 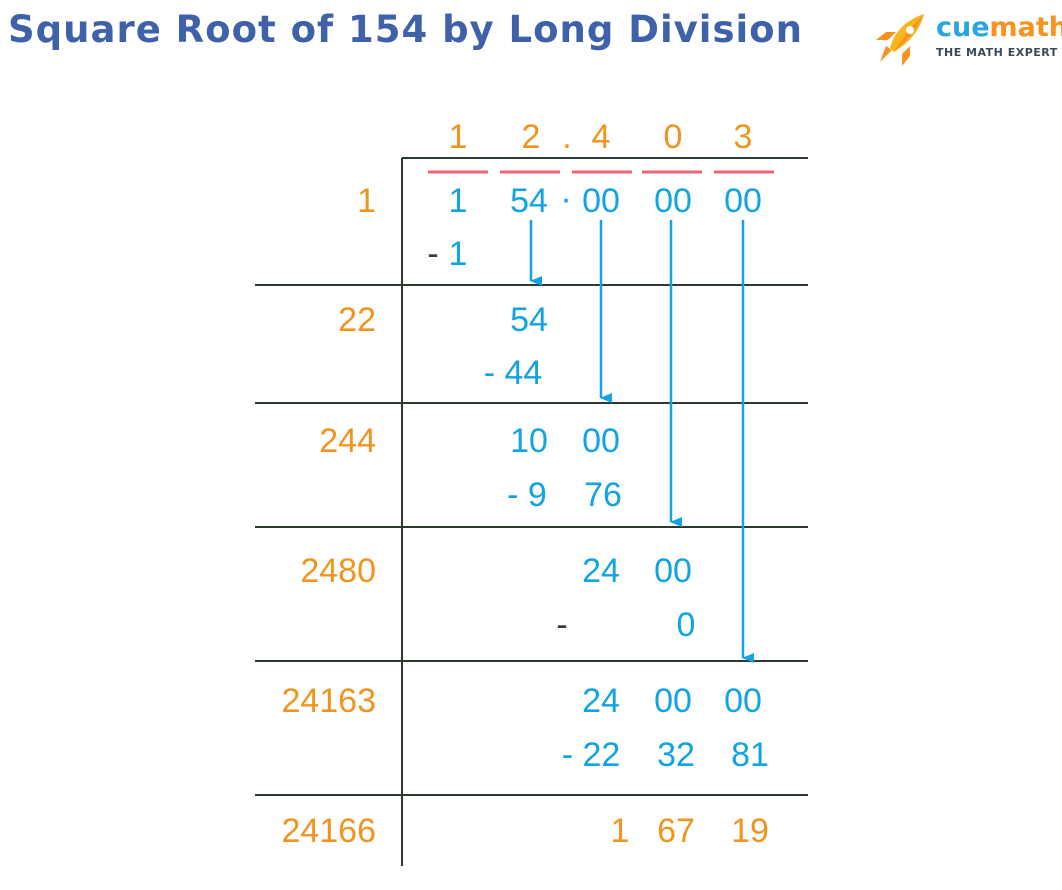 I want to click on remainder-value: 19, so click(x=750, y=831).